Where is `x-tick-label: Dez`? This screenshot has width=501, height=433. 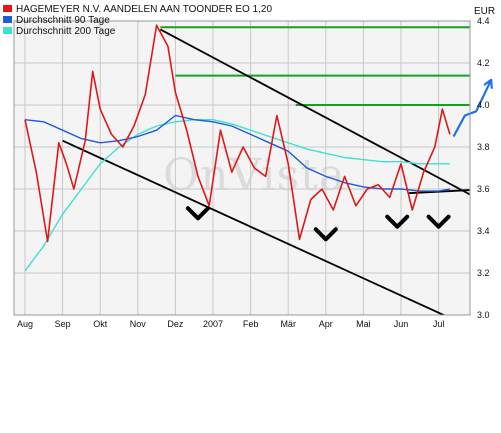 x-tick-label: Dez is located at coordinates (175, 324).